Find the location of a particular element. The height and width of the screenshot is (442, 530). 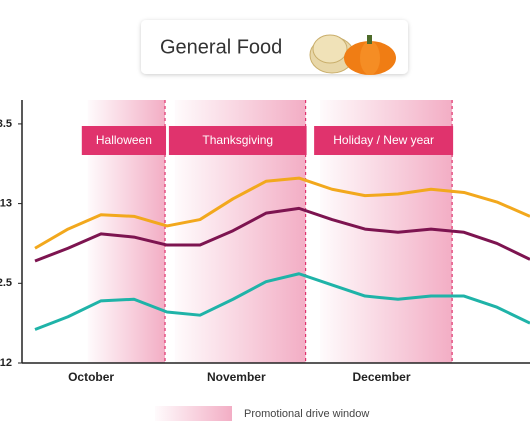

promo-label: Thanksgiving is located at coordinates (237, 140).